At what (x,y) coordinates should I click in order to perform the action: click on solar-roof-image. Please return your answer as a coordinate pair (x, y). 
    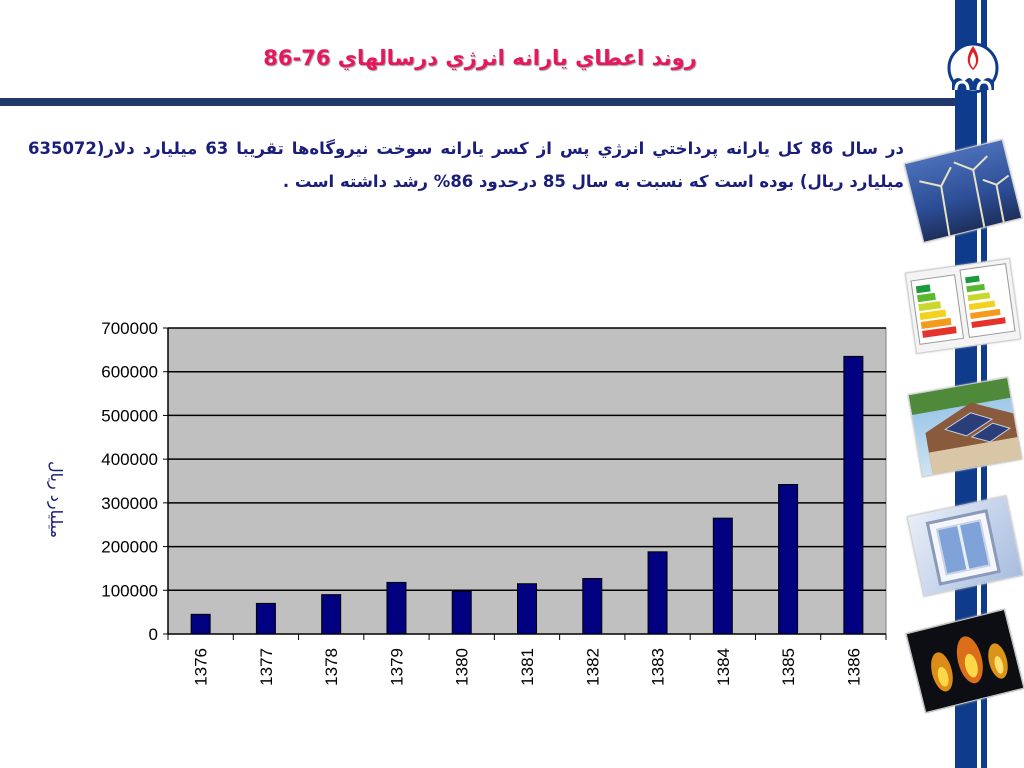
    Looking at the image, I should click on (965, 427).